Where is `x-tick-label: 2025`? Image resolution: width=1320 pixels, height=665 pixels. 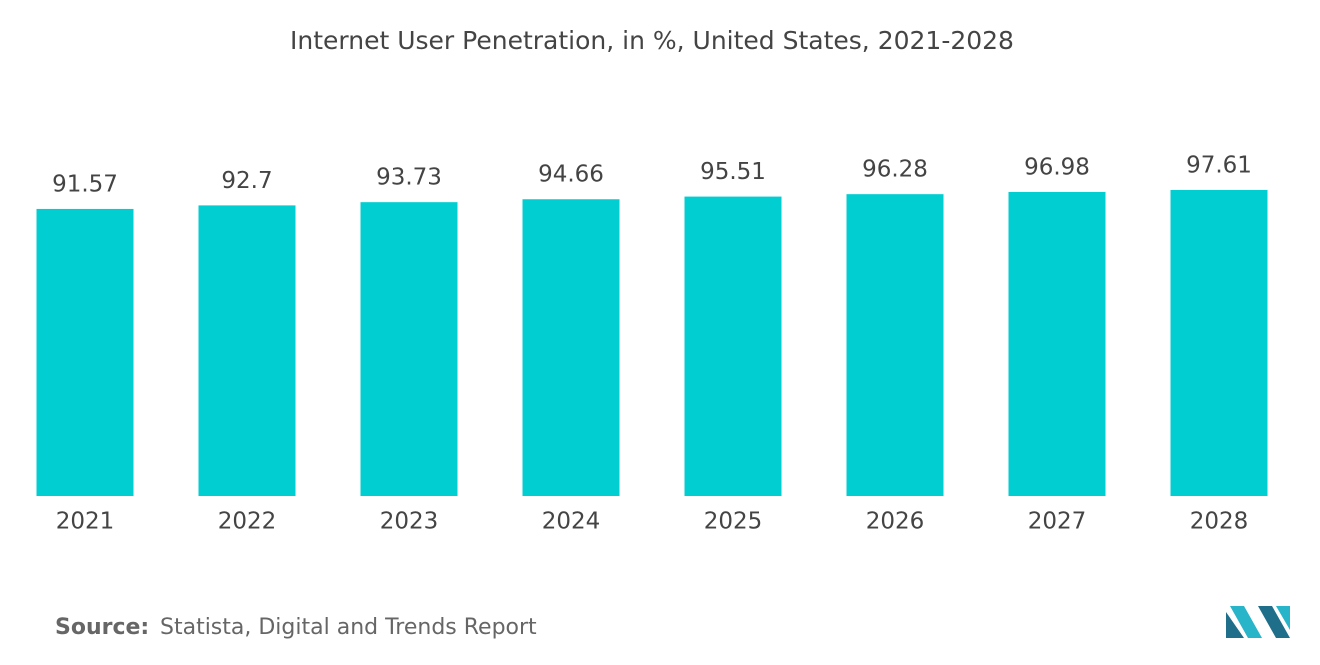 x-tick-label: 2025 is located at coordinates (733, 522).